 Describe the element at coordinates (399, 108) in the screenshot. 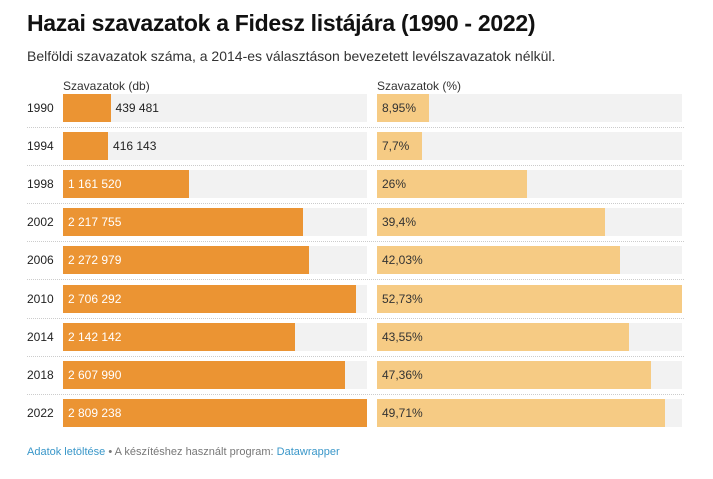

I see `percent-value-label: 8,95%` at that location.